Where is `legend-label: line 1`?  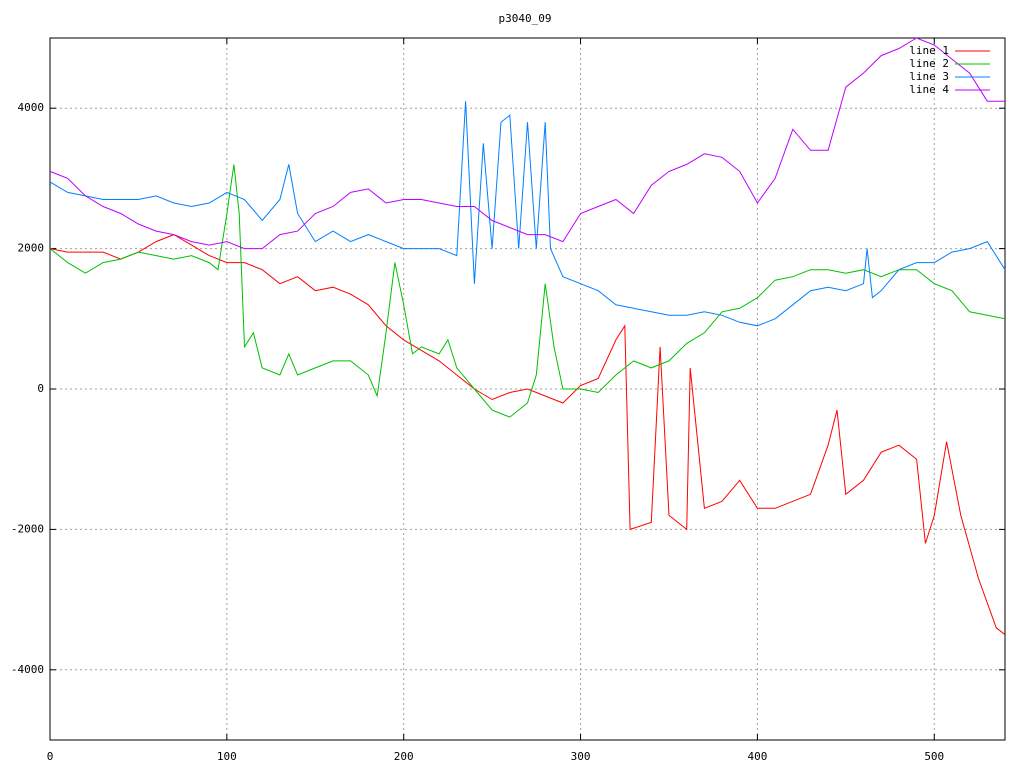
legend-label: line 1 is located at coordinates (929, 50).